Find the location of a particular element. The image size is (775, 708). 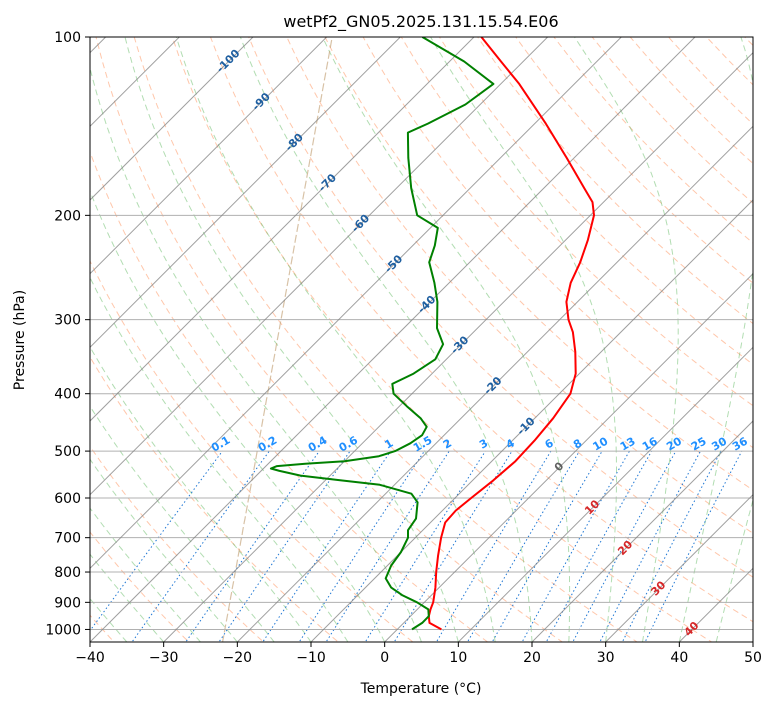

x-tick-label: 30 is located at coordinates (606, 658).